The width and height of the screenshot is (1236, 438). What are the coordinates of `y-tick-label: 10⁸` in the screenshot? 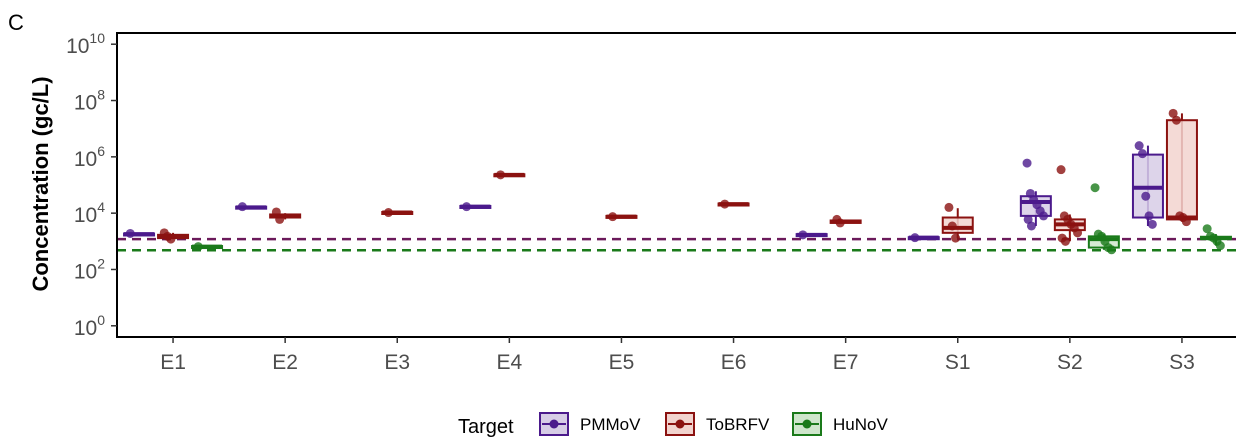 It's located at (89, 101).